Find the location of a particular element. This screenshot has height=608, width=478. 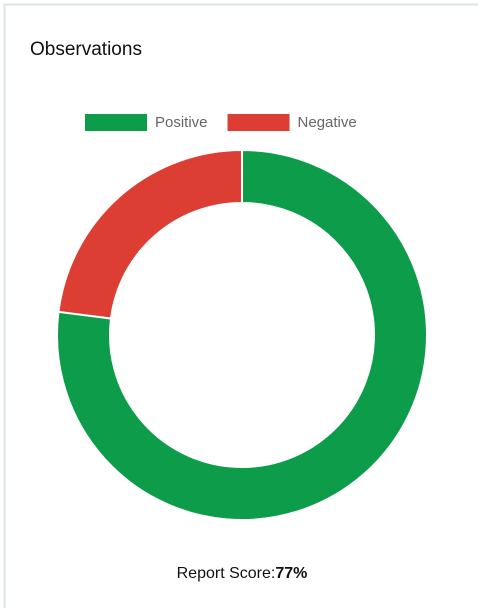

doughnut-segment is located at coordinates (150, 234).